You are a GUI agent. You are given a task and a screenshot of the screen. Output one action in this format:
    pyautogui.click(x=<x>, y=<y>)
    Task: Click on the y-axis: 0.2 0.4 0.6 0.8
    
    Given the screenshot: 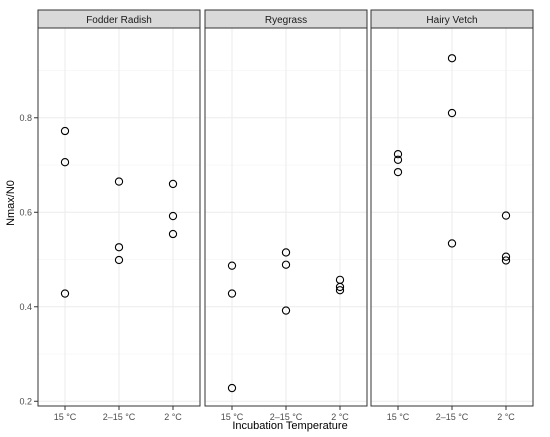 What is the action you would take?
    pyautogui.click(x=28, y=259)
    